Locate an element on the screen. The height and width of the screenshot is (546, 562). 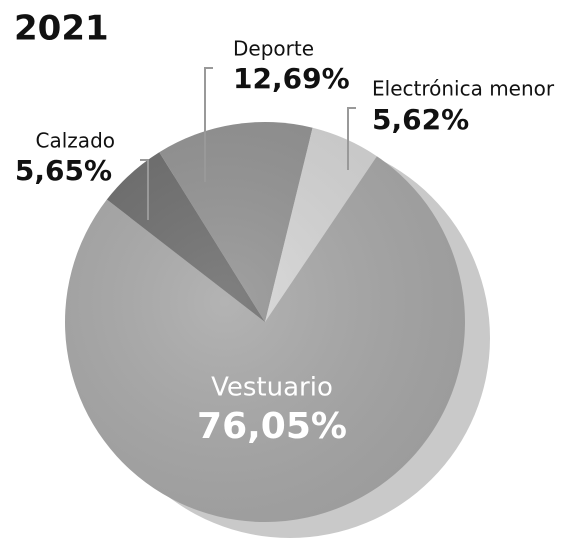
chart-title: 2021 is located at coordinates (61, 29).